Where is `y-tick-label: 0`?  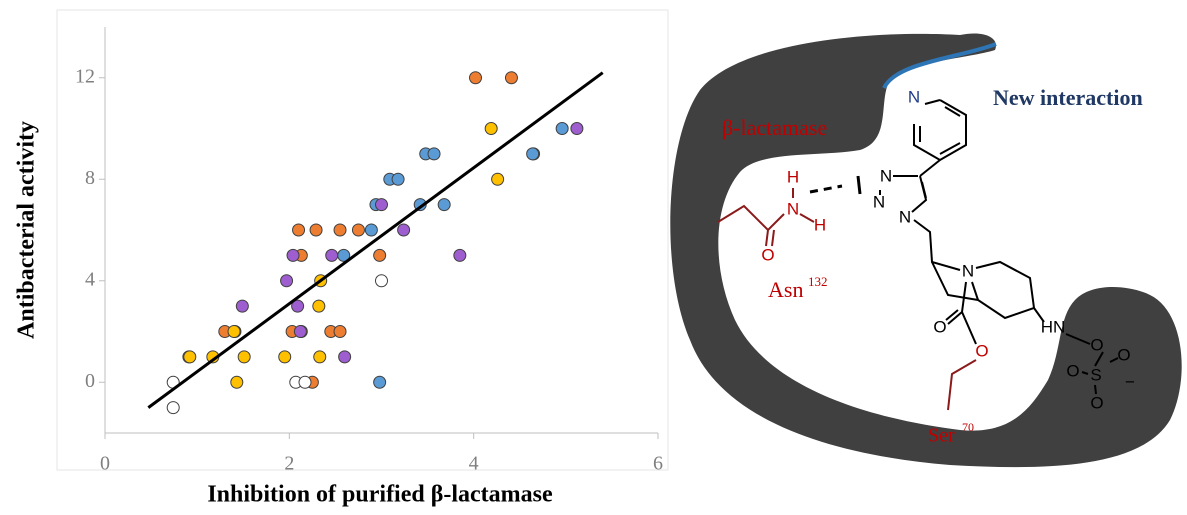 y-tick-label: 0 is located at coordinates (90, 381).